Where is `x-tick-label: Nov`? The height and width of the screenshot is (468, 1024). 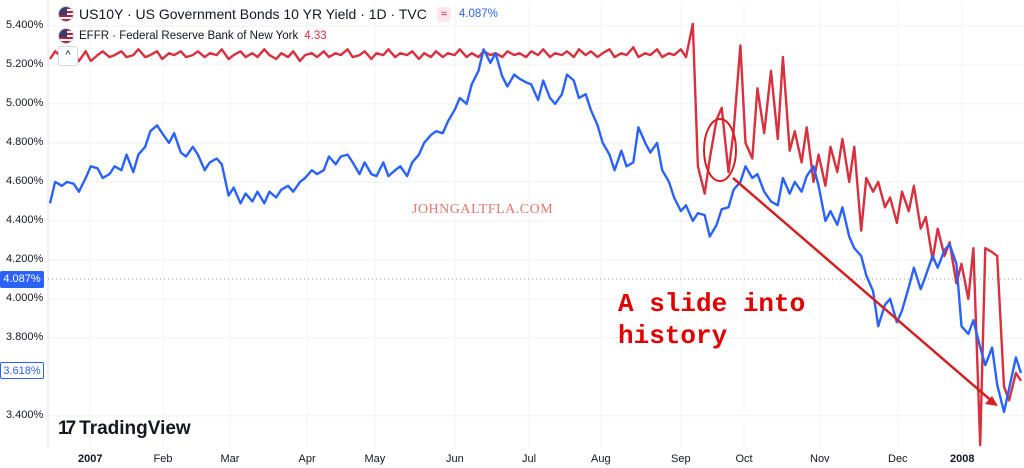
x-tick-label: Nov is located at coordinates (820, 459).